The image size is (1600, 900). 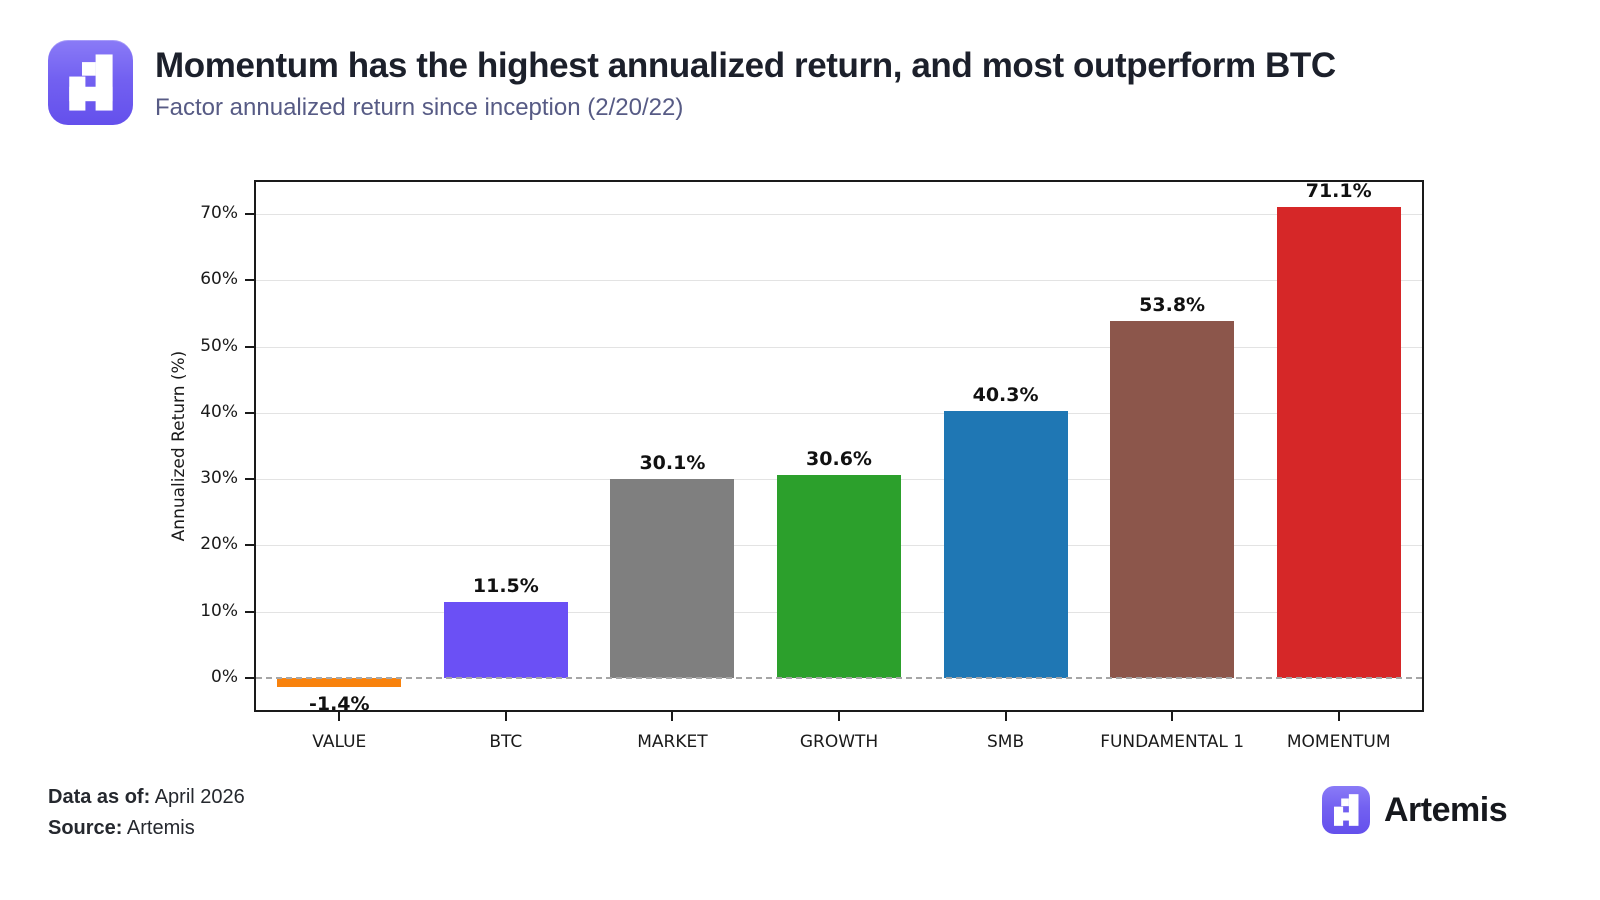 What do you see at coordinates (839, 459) in the screenshot?
I see `bar-value-label: 30.6%` at bounding box center [839, 459].